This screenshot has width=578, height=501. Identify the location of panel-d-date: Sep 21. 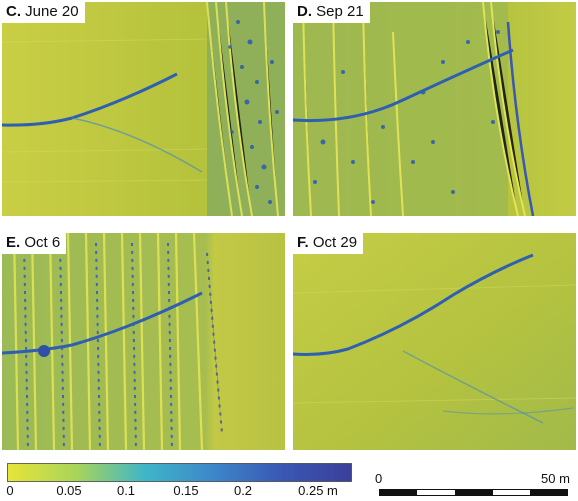
(340, 11).